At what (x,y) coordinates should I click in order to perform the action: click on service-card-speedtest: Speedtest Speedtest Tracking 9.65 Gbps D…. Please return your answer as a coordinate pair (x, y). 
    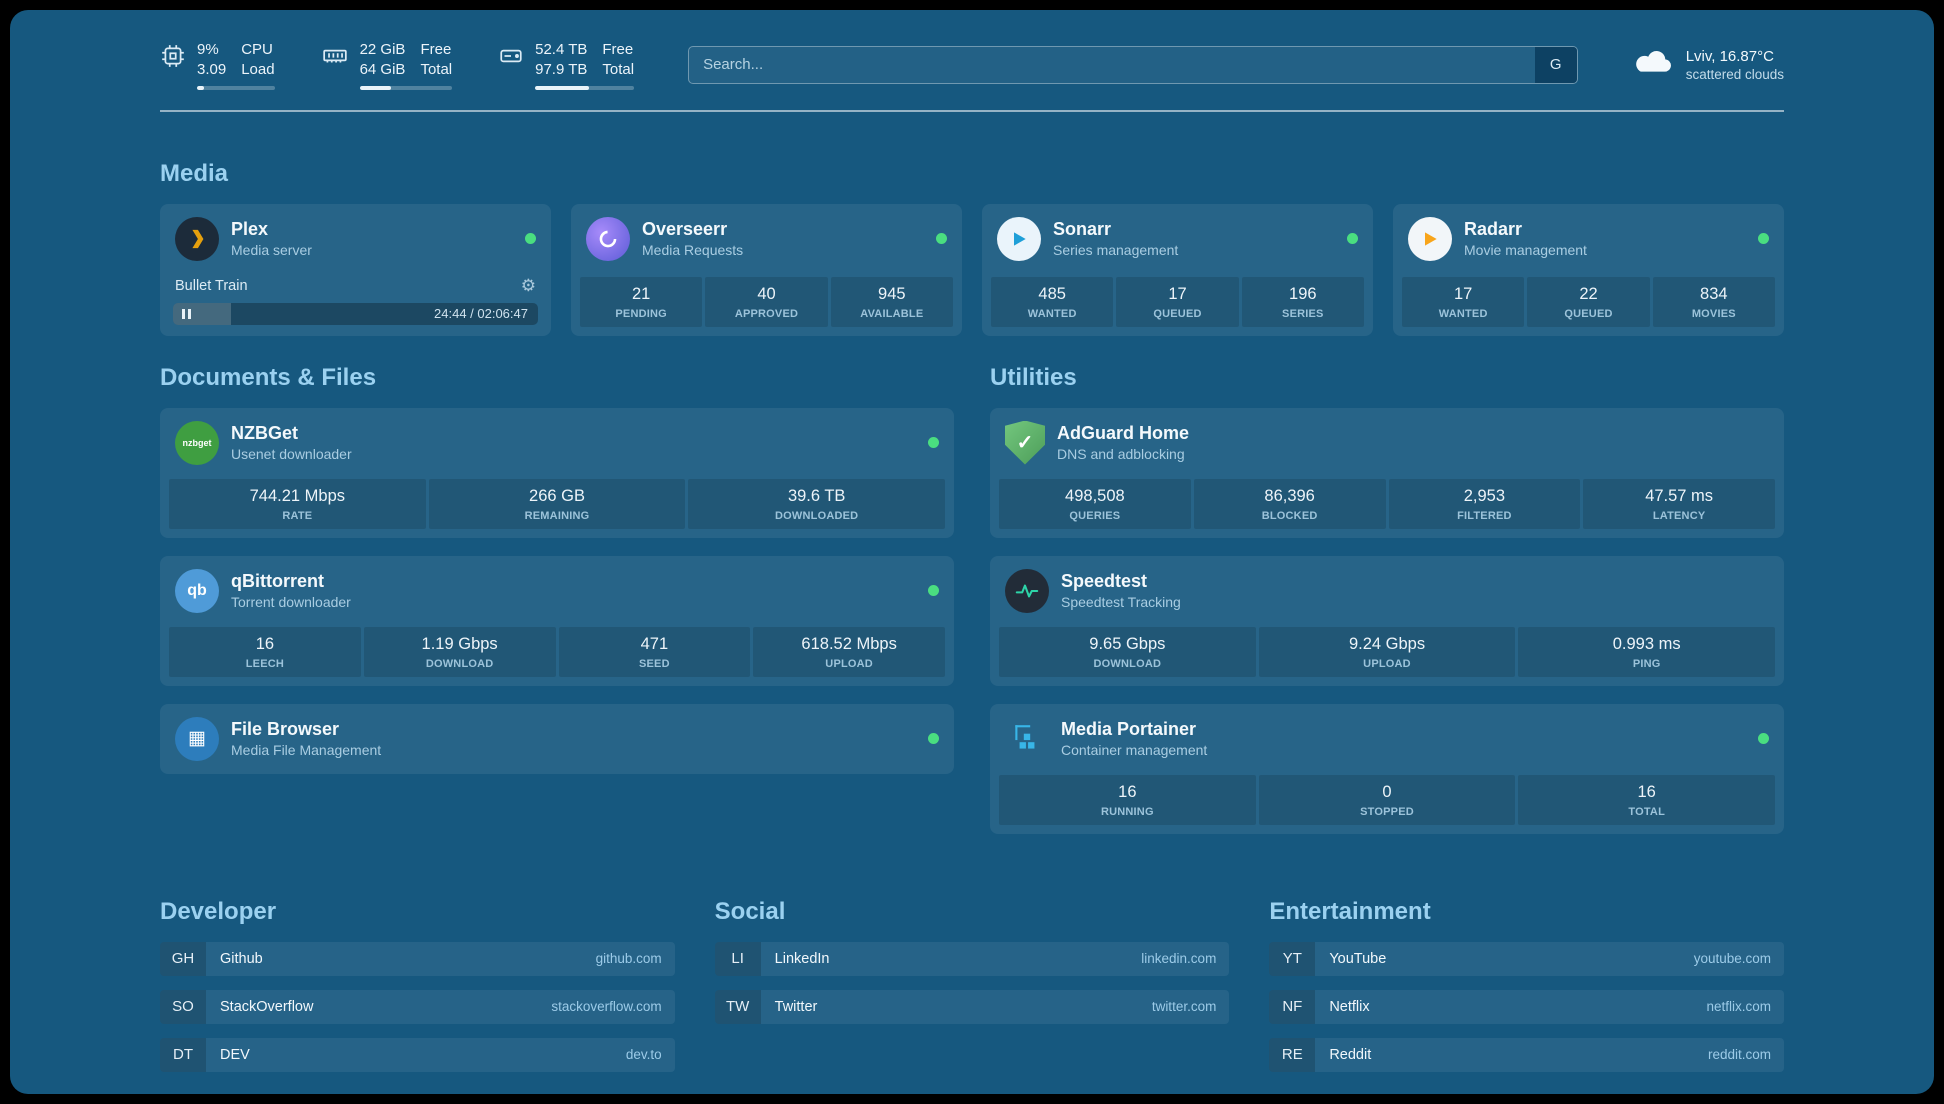
    Looking at the image, I should click on (1387, 620).